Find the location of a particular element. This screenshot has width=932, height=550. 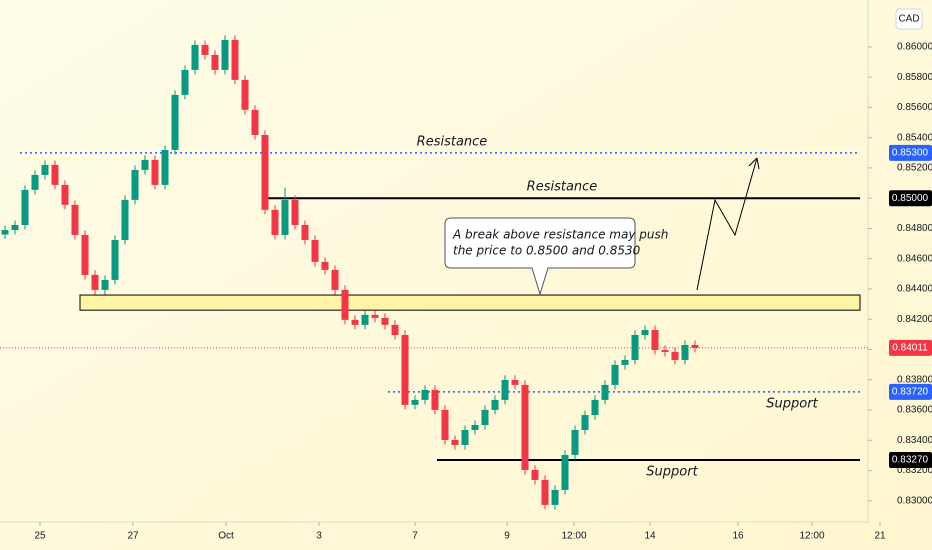

price-tag-label: 0.85300 is located at coordinates (910, 152).